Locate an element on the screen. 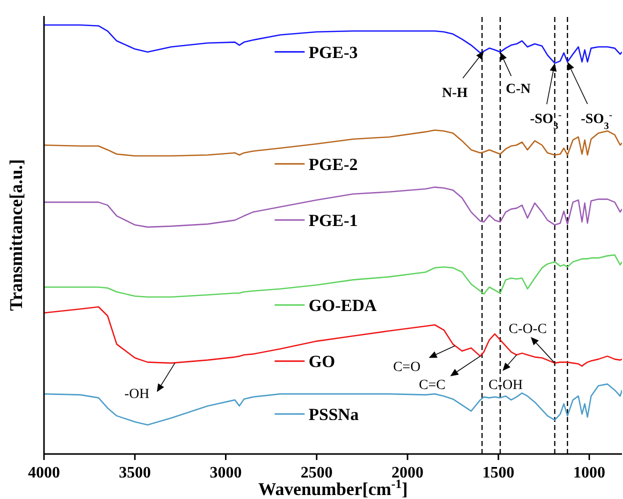 The width and height of the screenshot is (623, 499). legend-label: GO-EDA is located at coordinates (343, 305).